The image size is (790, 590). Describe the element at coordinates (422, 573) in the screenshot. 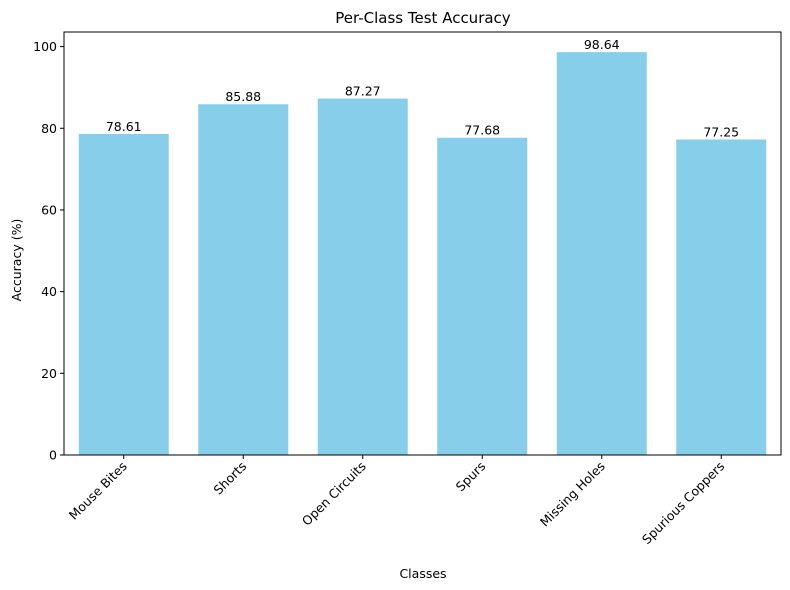

I see `x-axis-label: Classes` at that location.